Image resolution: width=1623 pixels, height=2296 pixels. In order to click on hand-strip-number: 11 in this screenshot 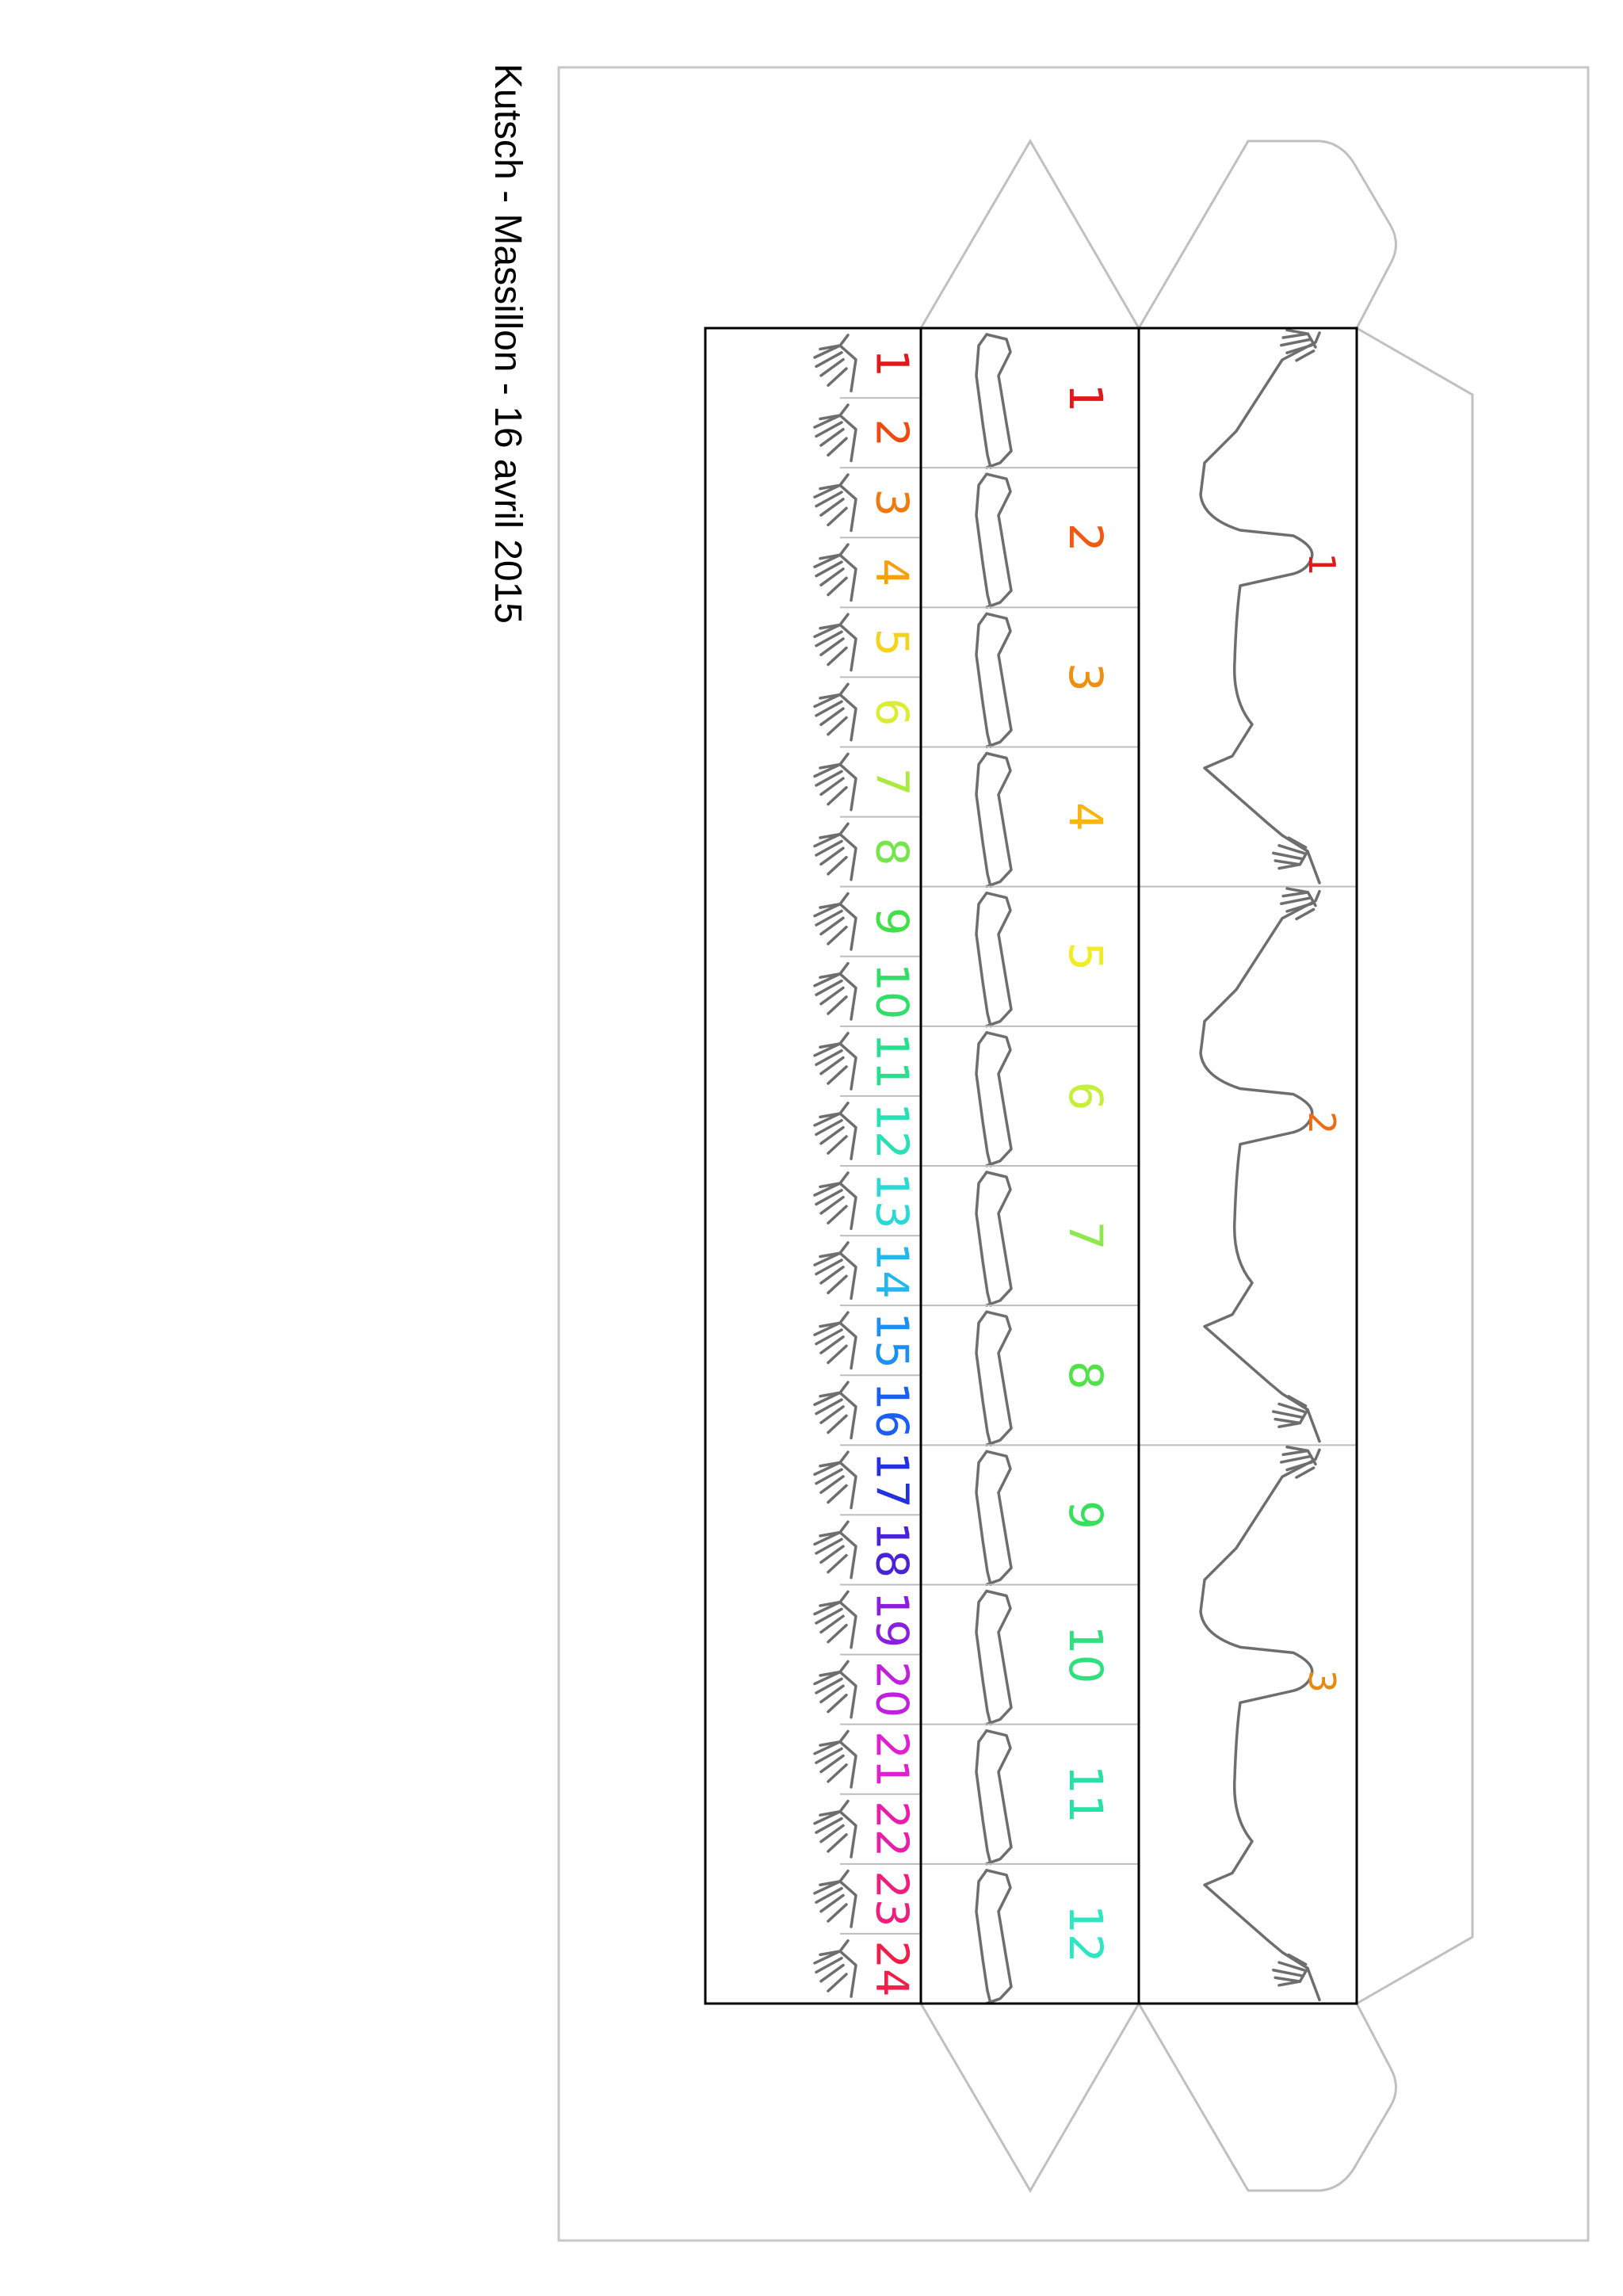, I will do `click(892, 1061)`.